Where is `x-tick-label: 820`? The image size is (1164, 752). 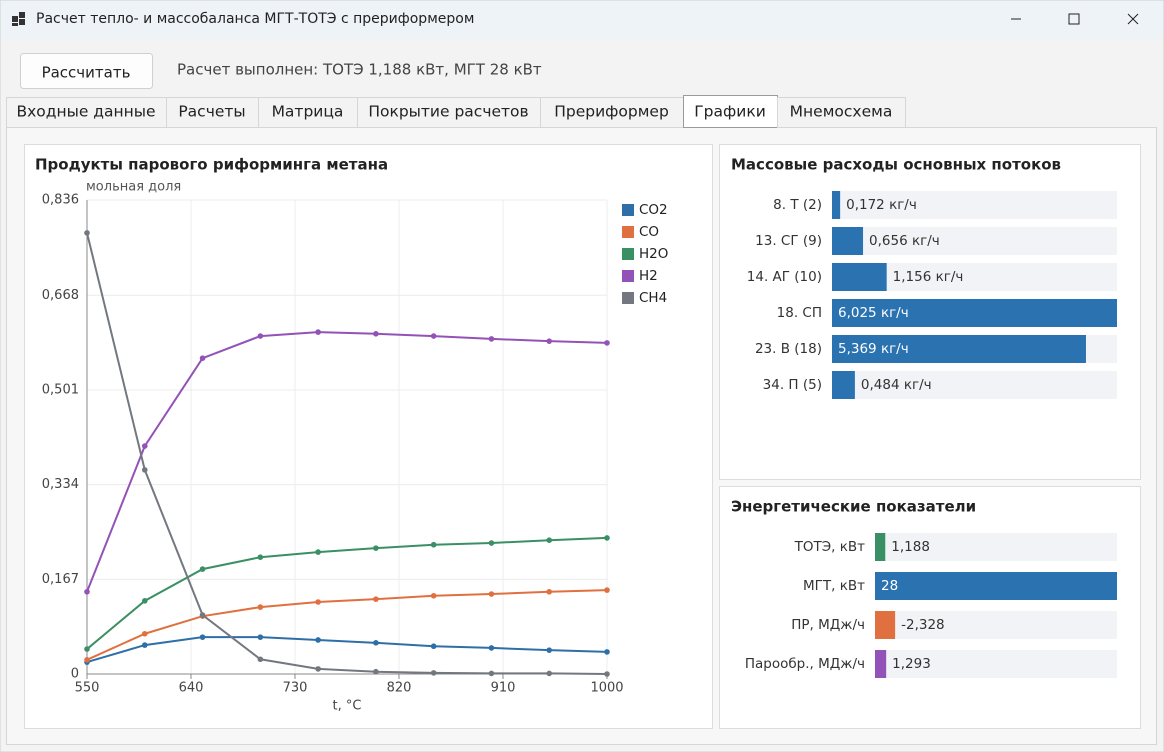
x-tick-label: 820 is located at coordinates (399, 688).